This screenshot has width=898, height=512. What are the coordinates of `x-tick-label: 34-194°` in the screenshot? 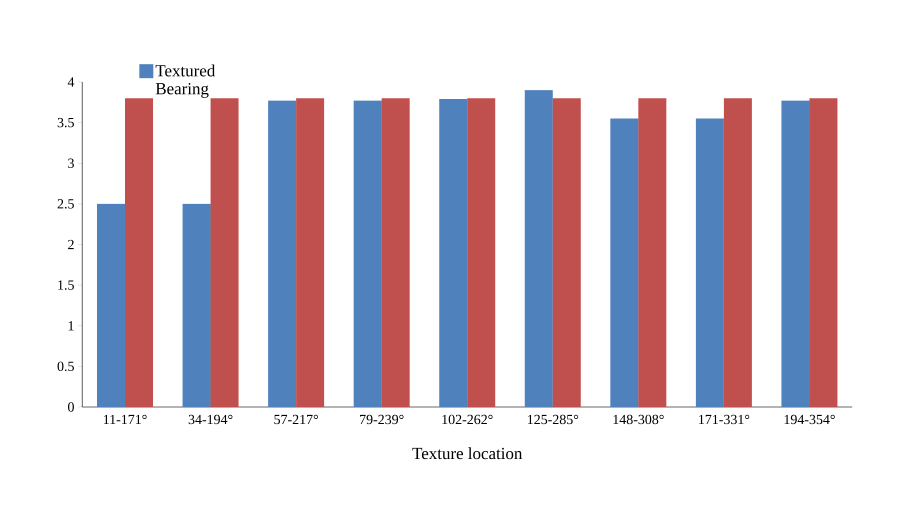 It's located at (210, 419).